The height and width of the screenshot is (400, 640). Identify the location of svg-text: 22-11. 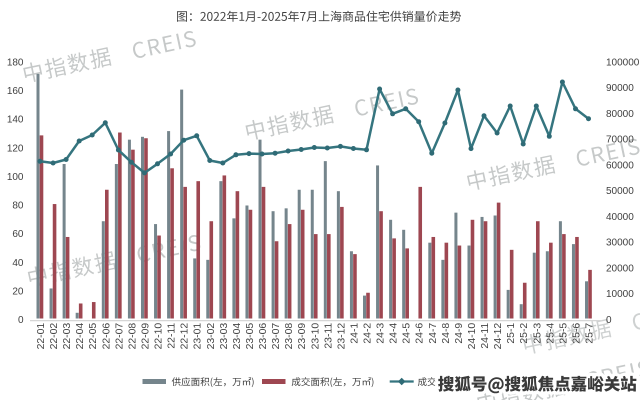
(172, 336).